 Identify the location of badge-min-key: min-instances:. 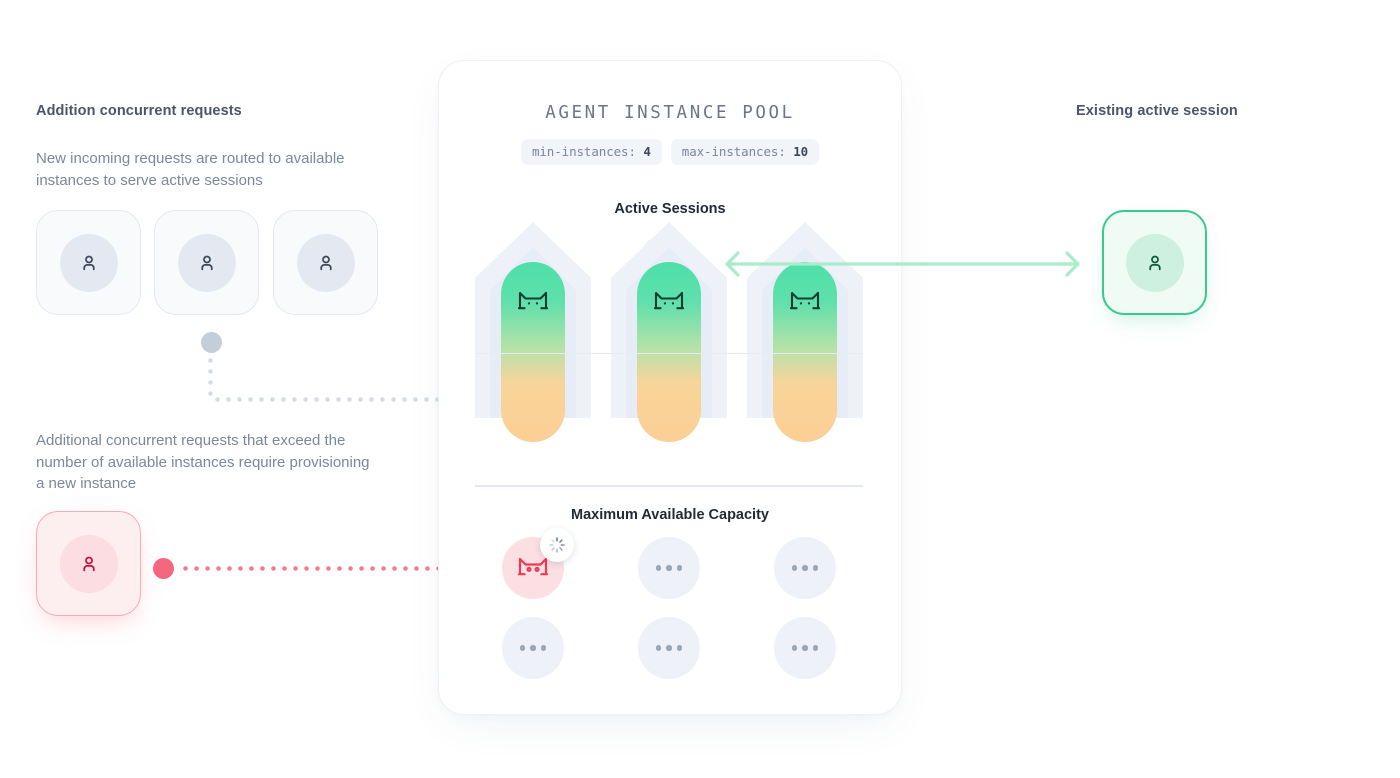
(583, 151).